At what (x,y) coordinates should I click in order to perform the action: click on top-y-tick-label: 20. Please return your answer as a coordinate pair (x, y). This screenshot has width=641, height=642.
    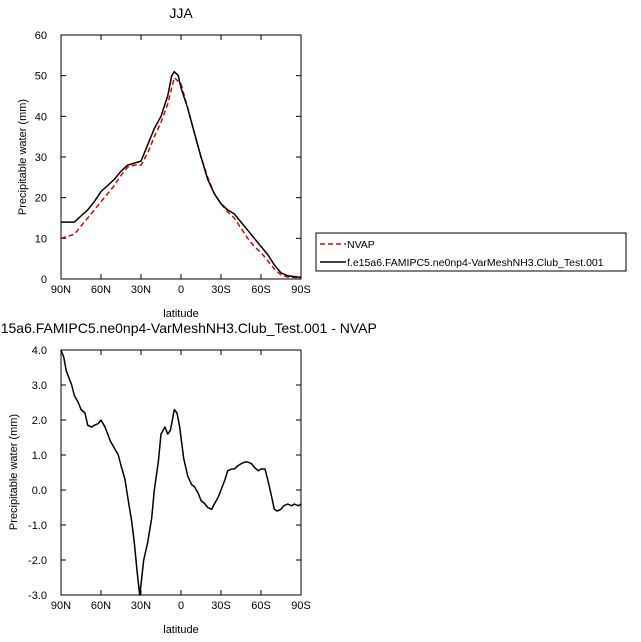
    Looking at the image, I should click on (41, 199).